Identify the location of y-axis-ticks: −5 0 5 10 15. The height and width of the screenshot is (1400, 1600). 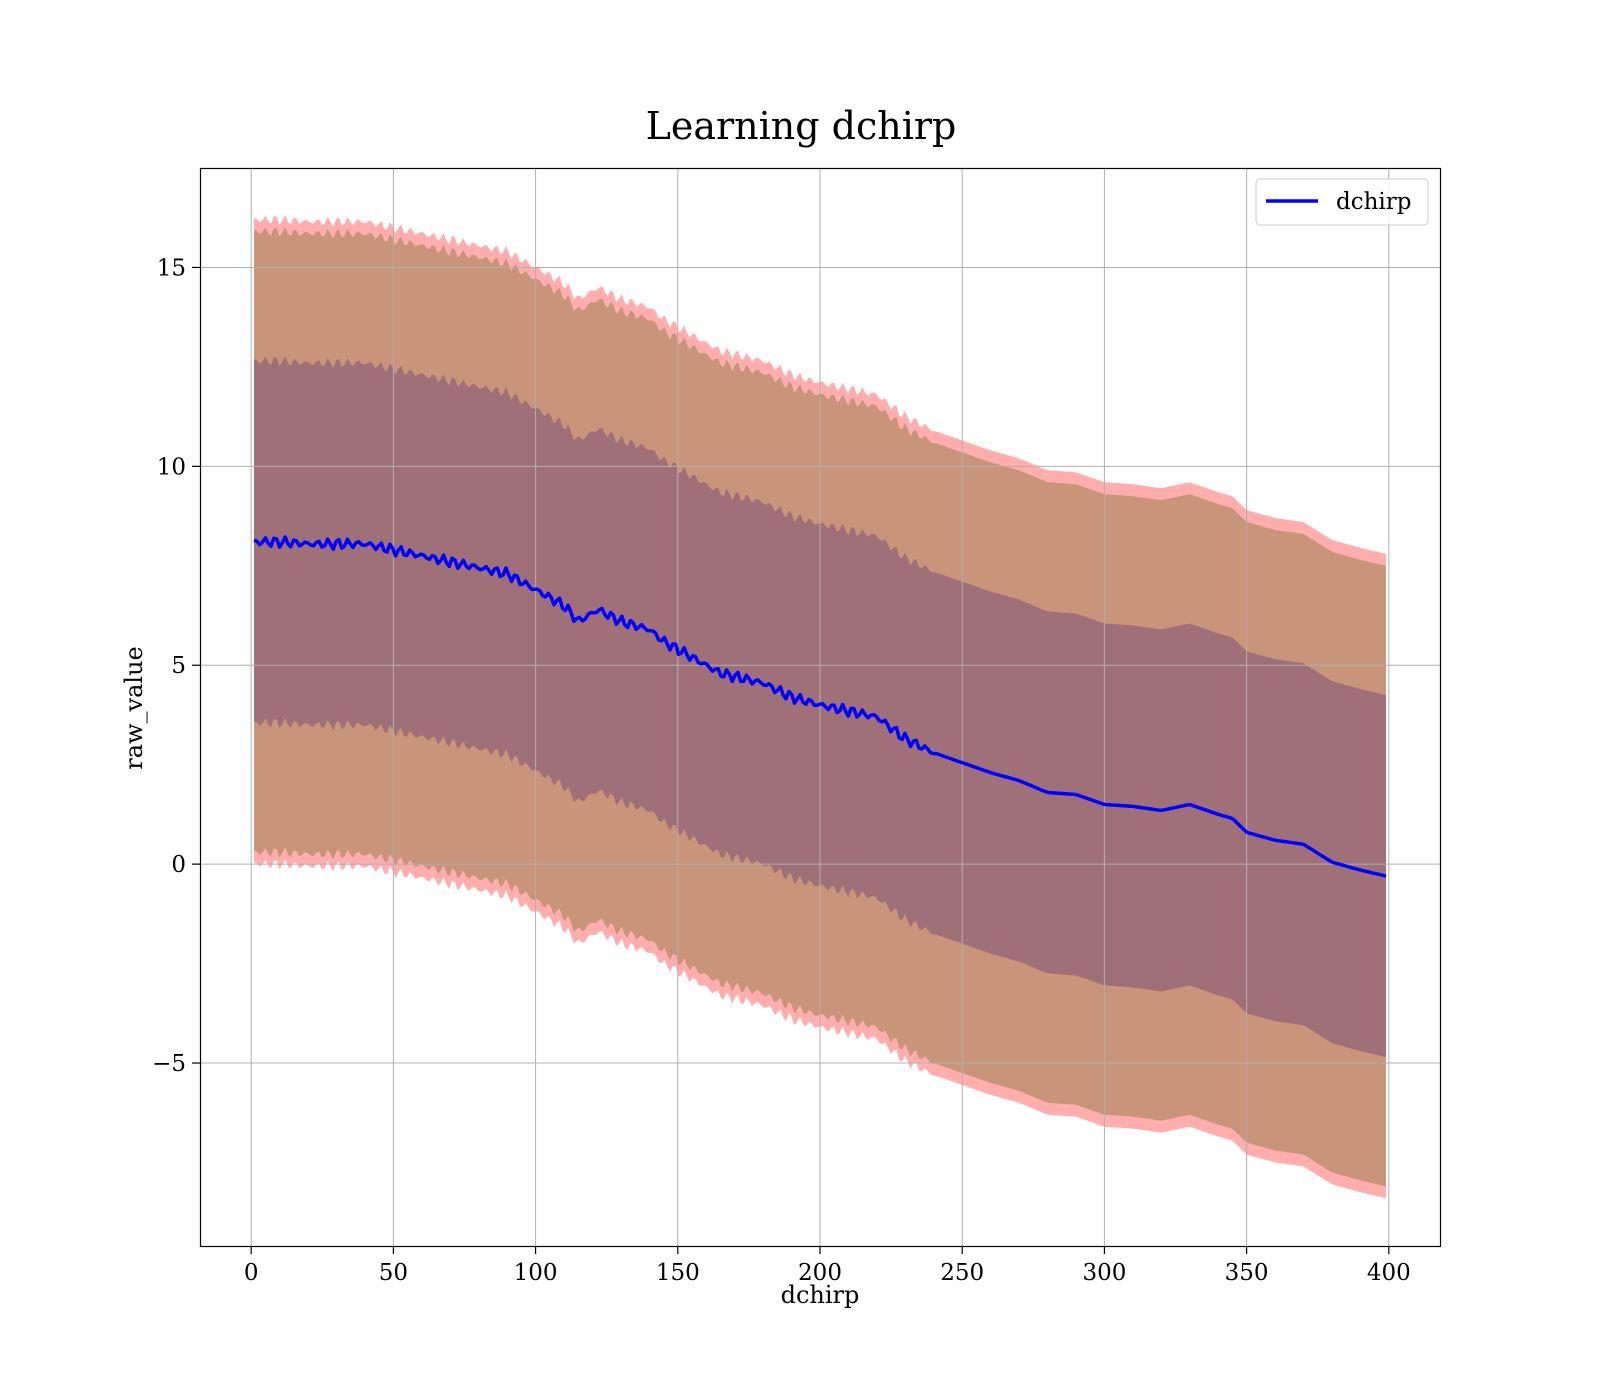
(176, 666).